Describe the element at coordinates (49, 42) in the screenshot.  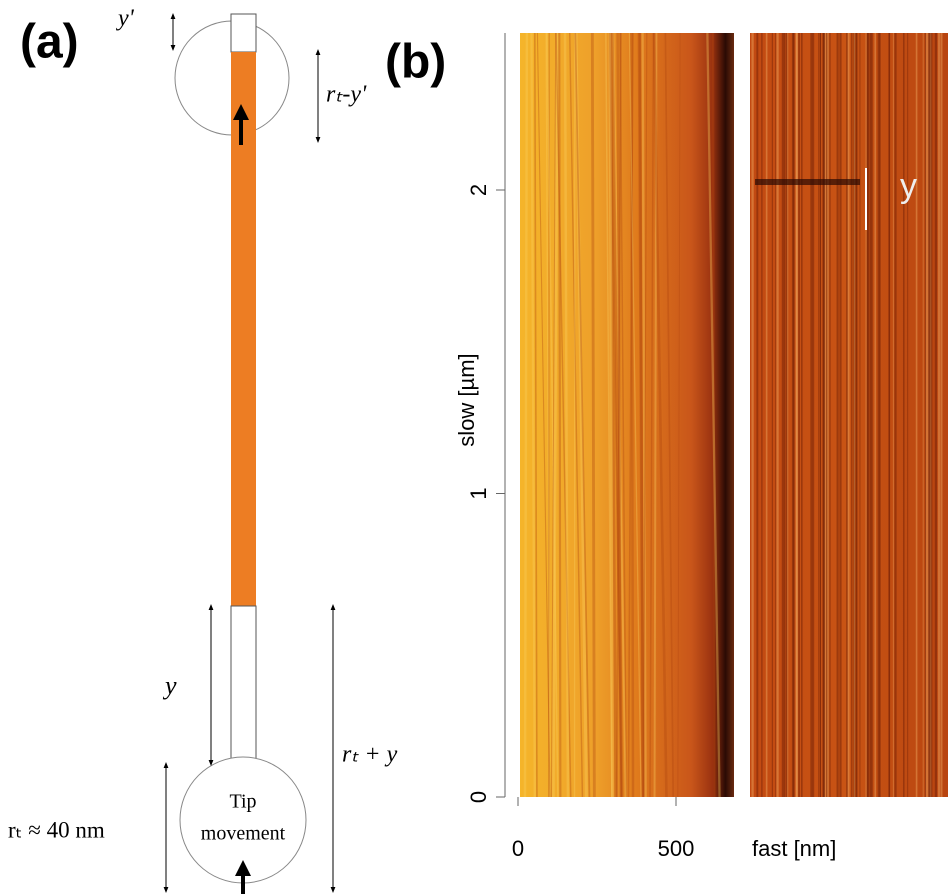
I see `panel-label: (a)` at that location.